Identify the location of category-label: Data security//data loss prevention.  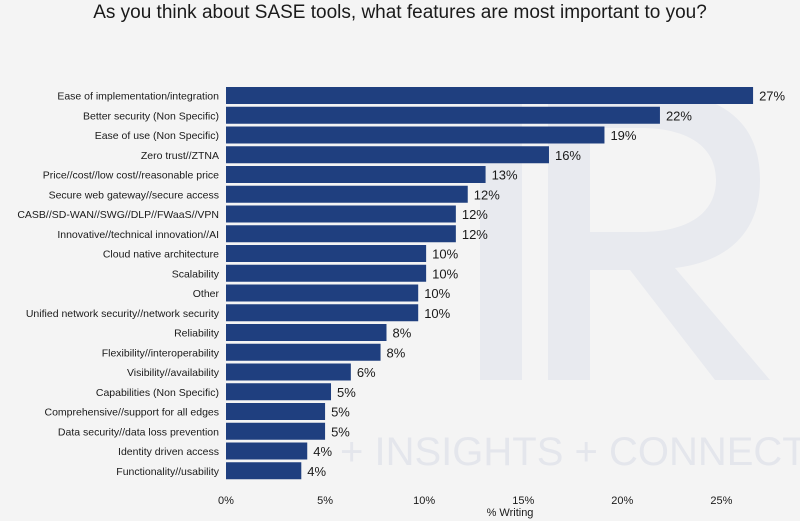
(138, 432).